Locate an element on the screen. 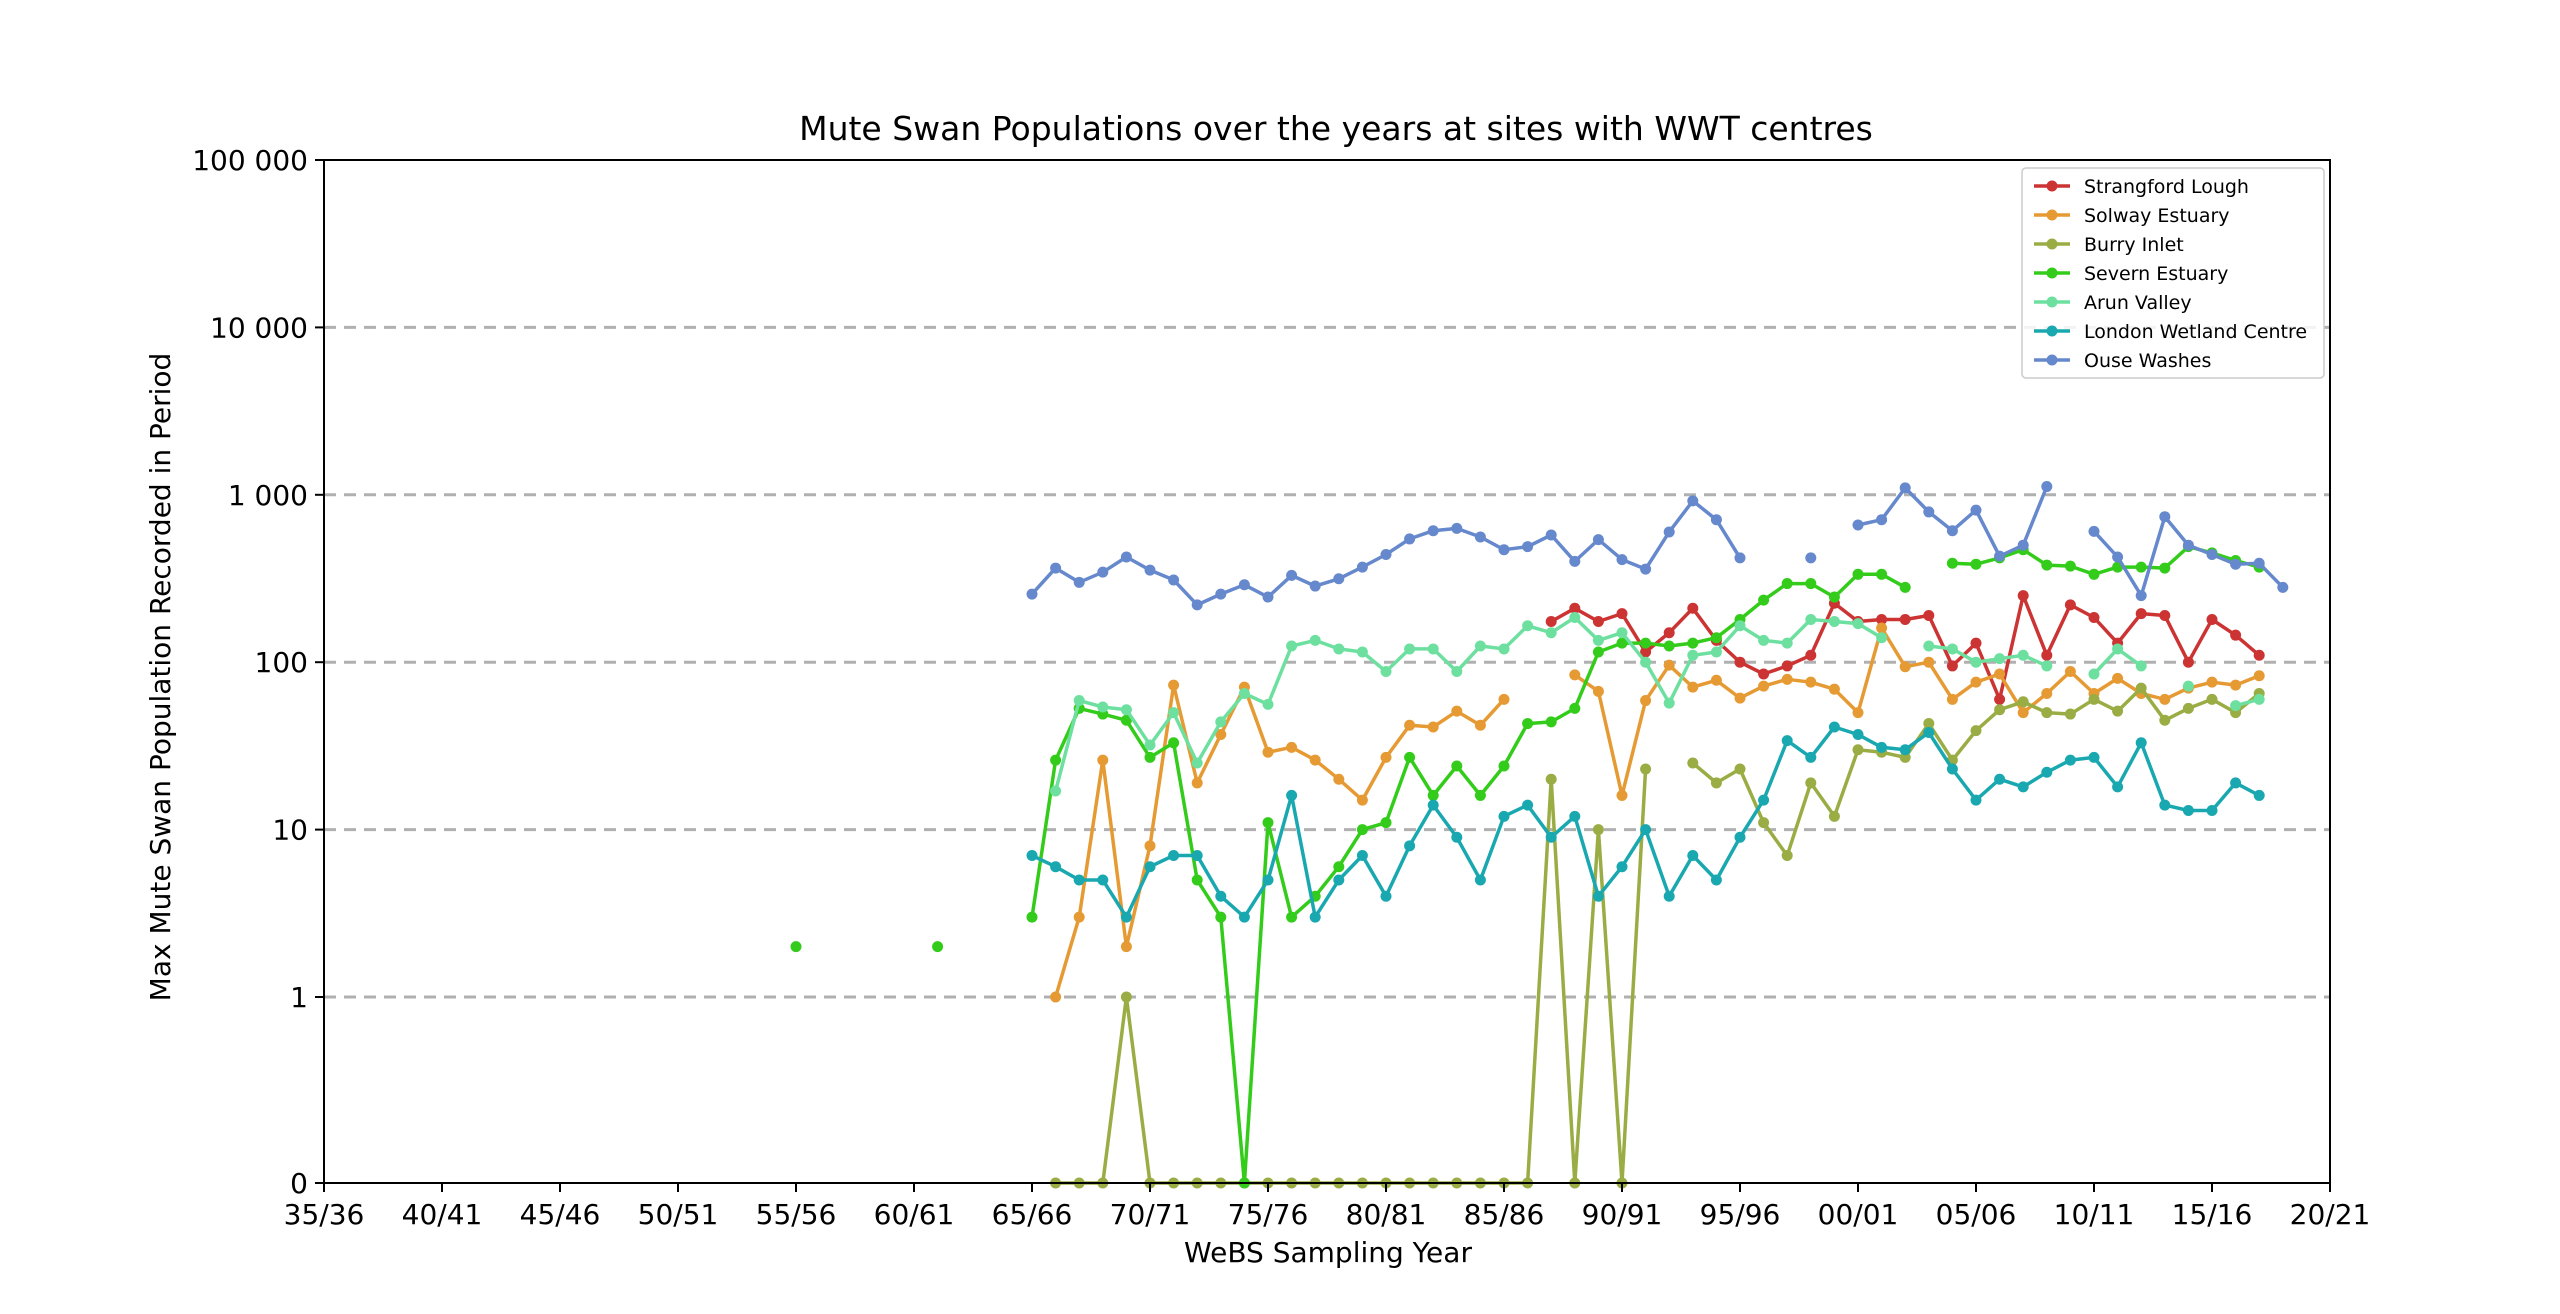 This screenshot has width=2560, height=1314. legend-label: London Wetland Centre is located at coordinates (2195, 332).